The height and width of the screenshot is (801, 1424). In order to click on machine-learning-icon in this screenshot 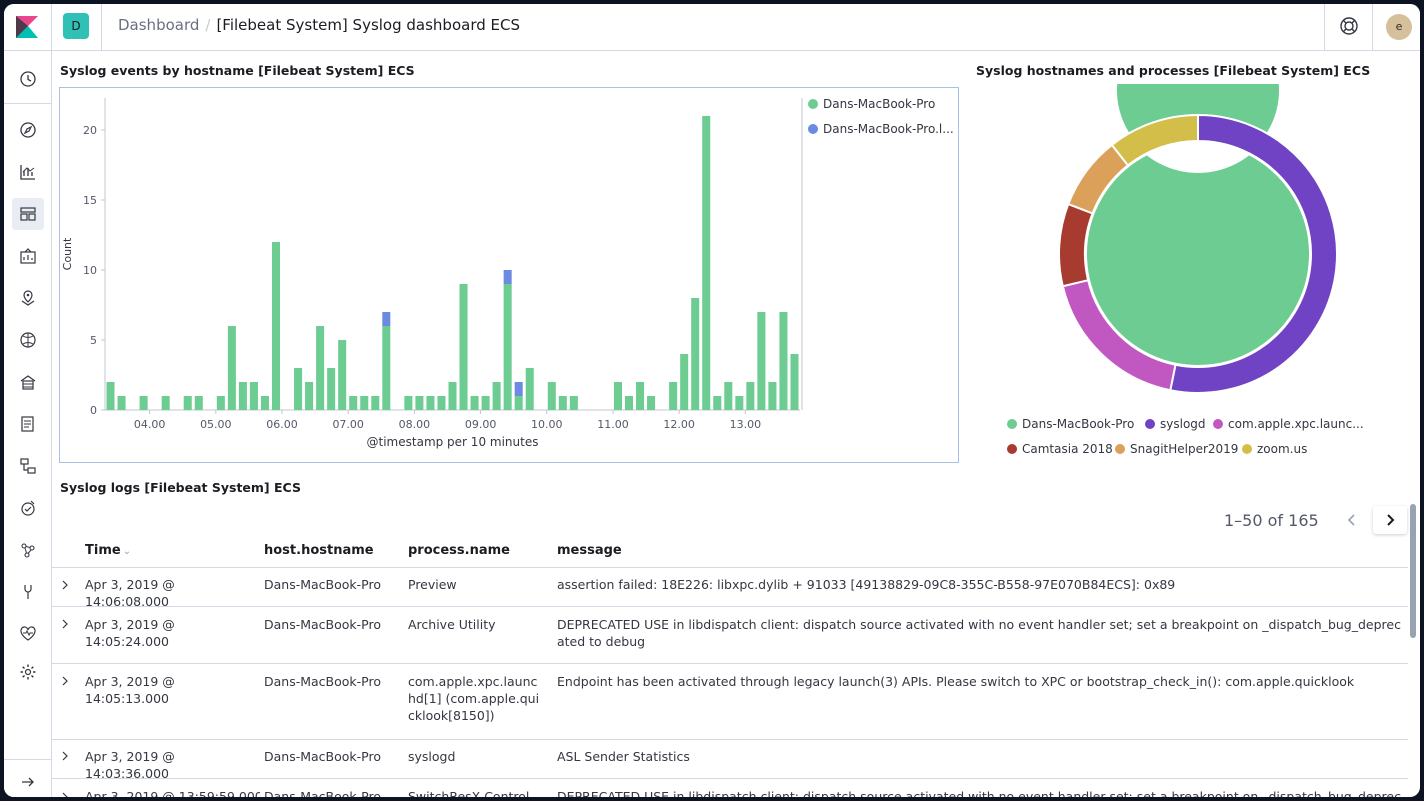, I will do `click(28, 340)`.